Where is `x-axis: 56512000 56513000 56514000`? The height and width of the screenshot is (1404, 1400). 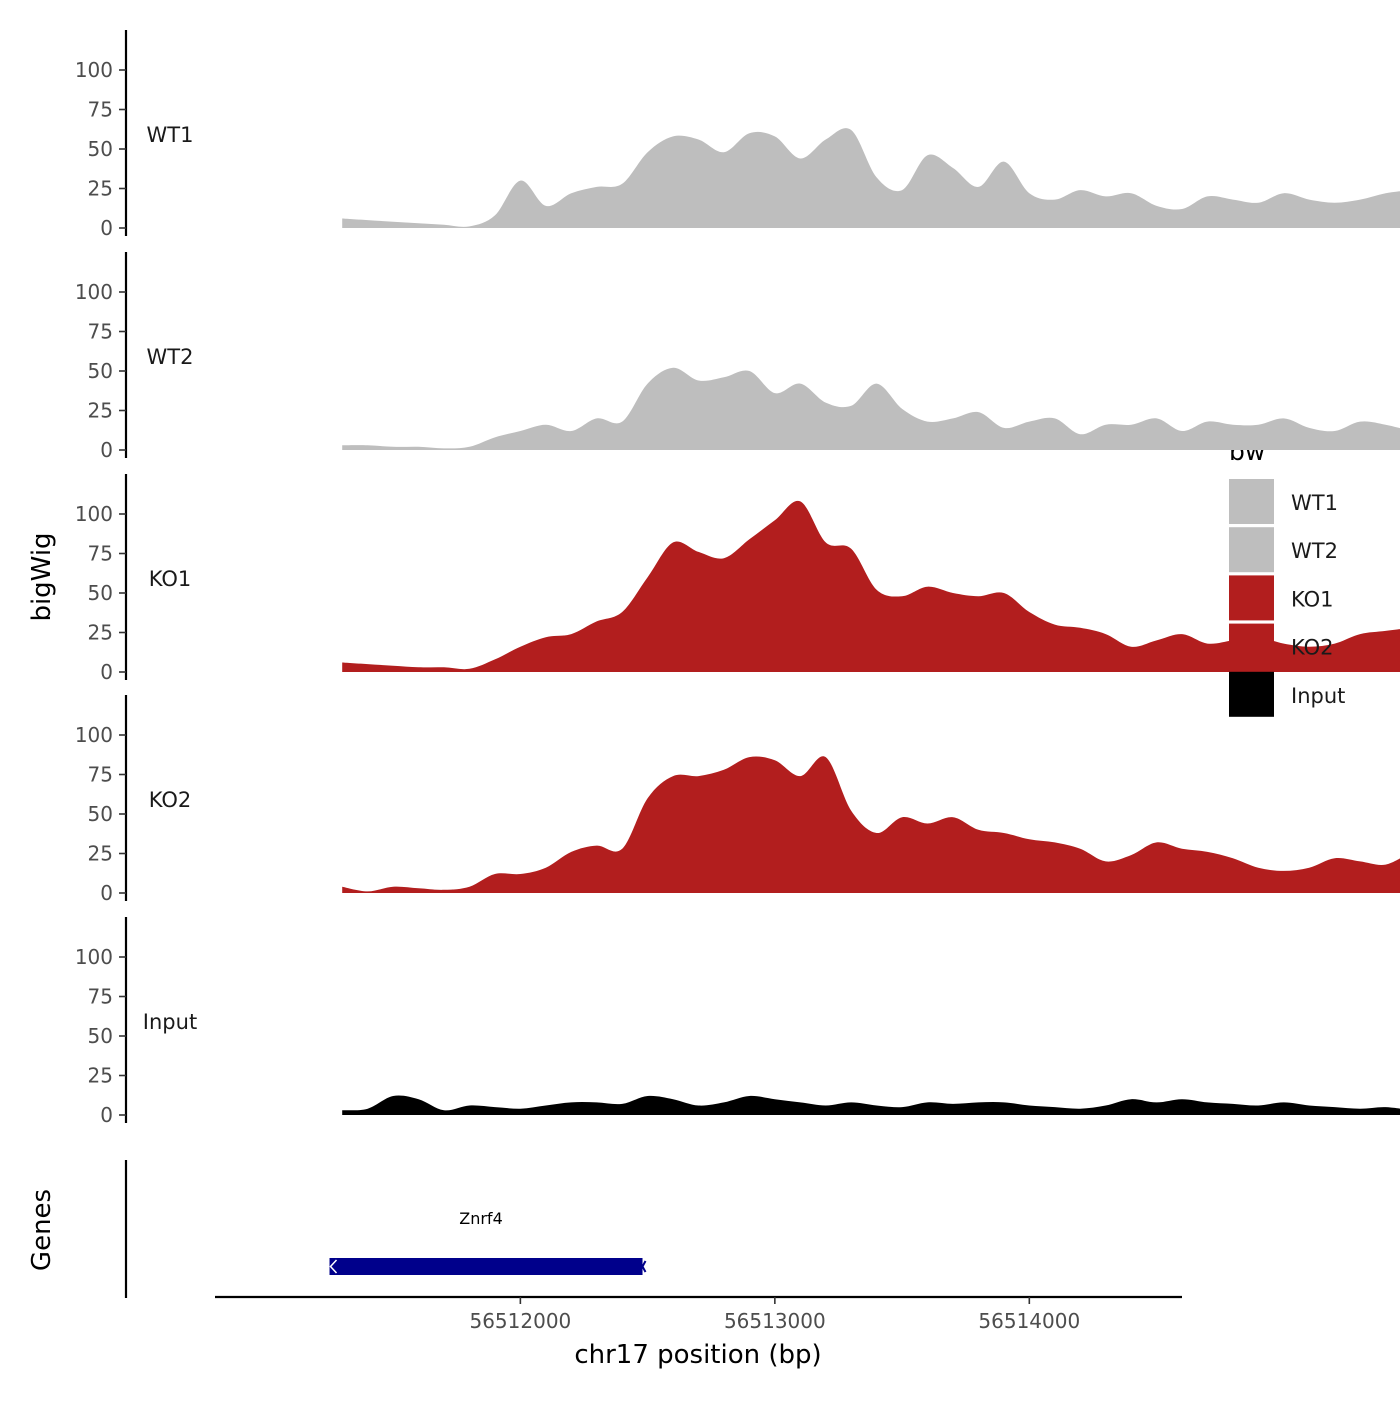 x-axis: 56512000 56513000 56514000 is located at coordinates (698, 1314).